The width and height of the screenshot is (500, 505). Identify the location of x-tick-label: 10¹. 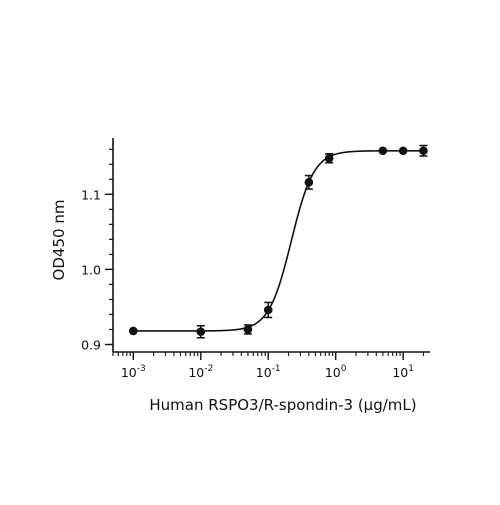
(403, 372).